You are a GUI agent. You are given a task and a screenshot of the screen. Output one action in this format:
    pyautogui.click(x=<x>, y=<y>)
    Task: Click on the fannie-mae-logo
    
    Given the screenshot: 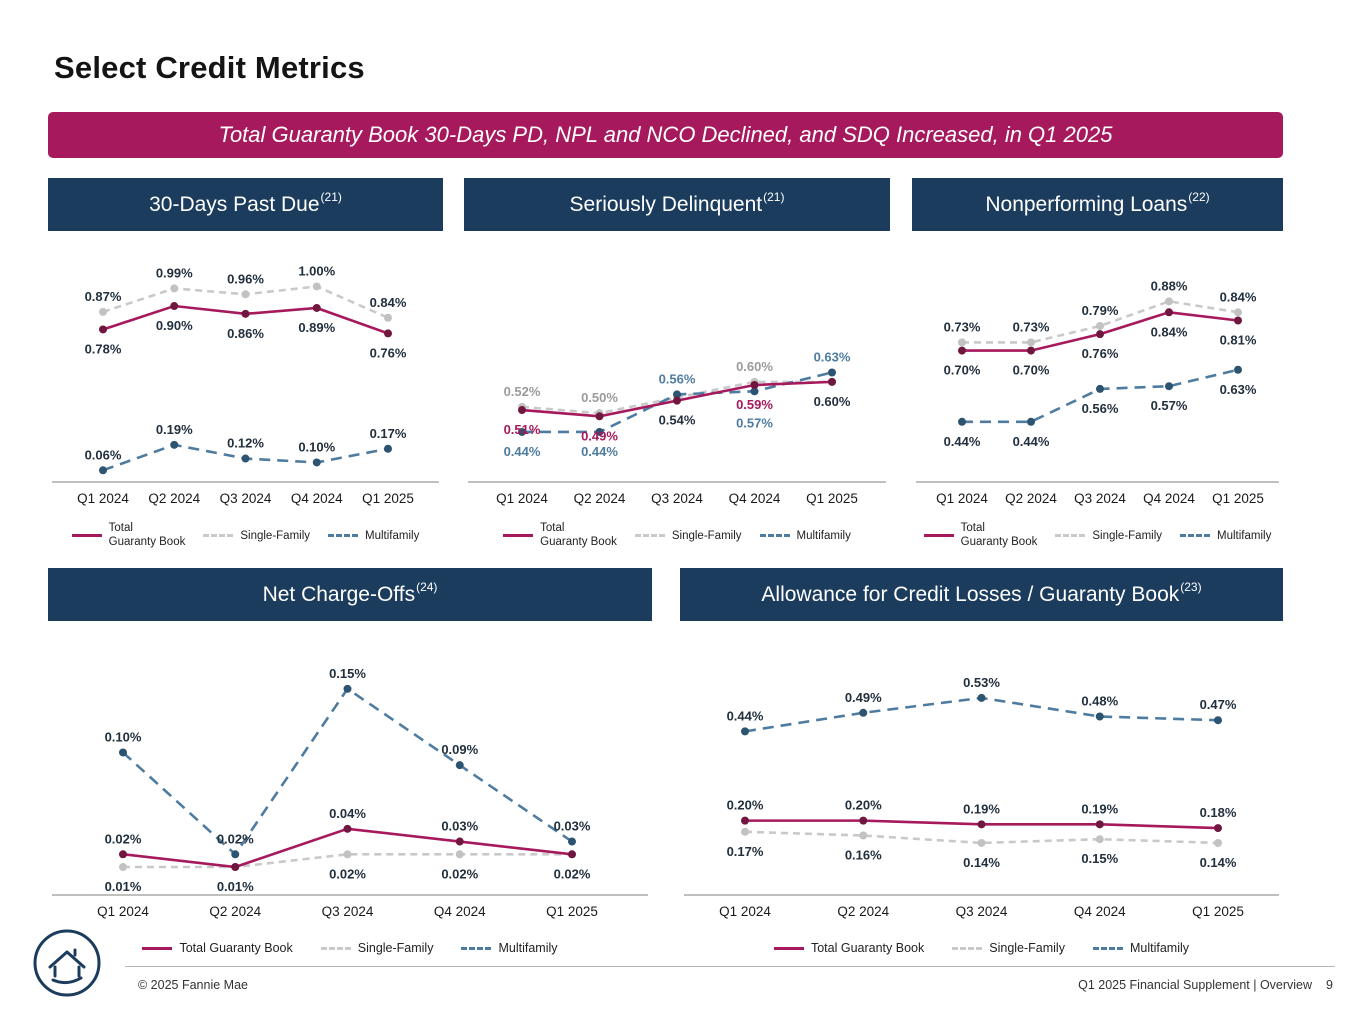 What is the action you would take?
    pyautogui.click(x=67, y=963)
    